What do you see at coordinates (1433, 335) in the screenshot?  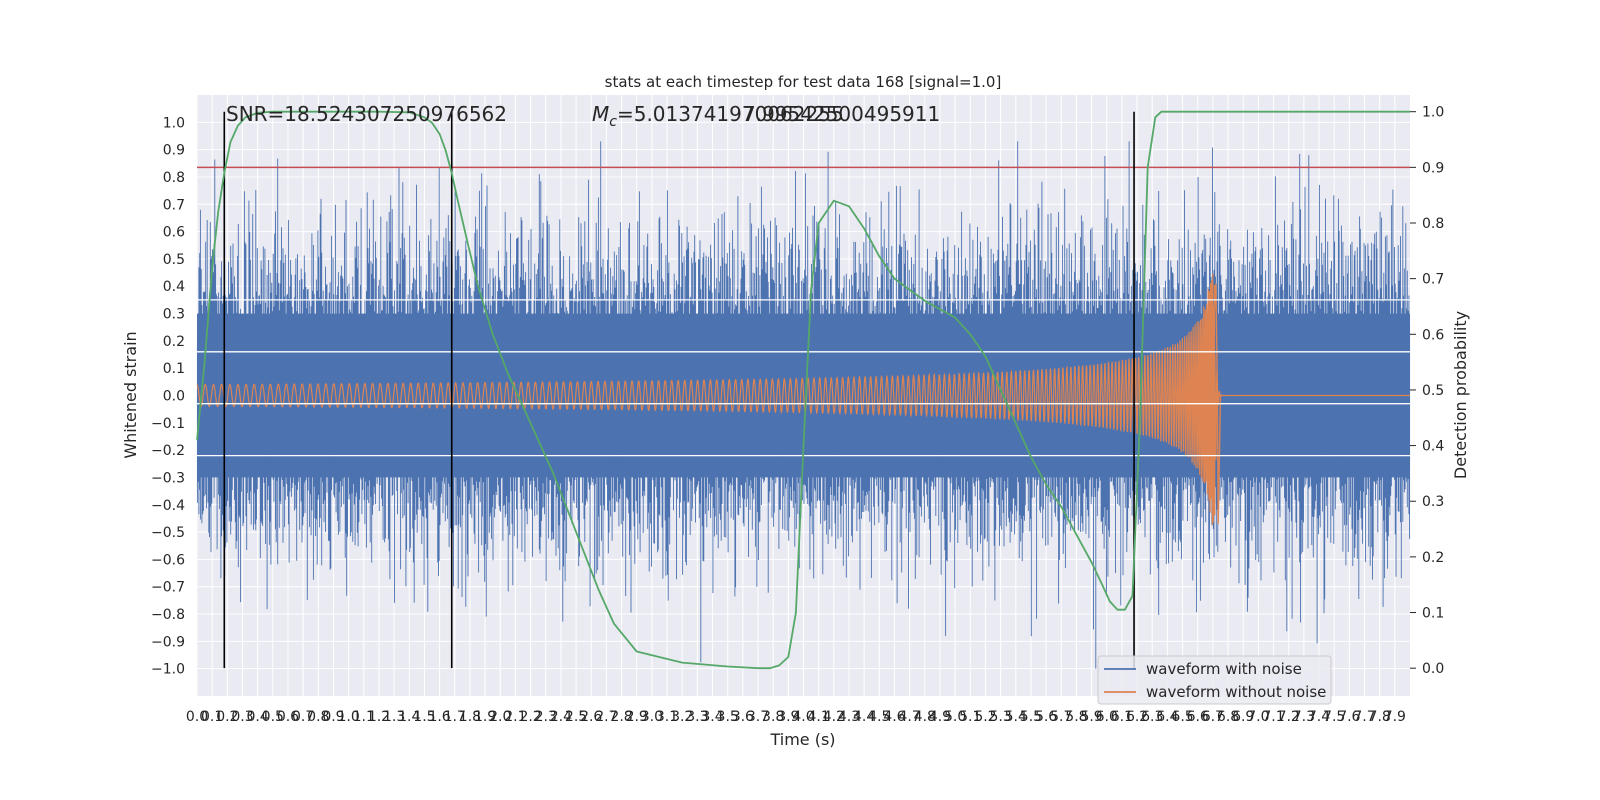 I see `y2-tick-label: 0.6` at bounding box center [1433, 335].